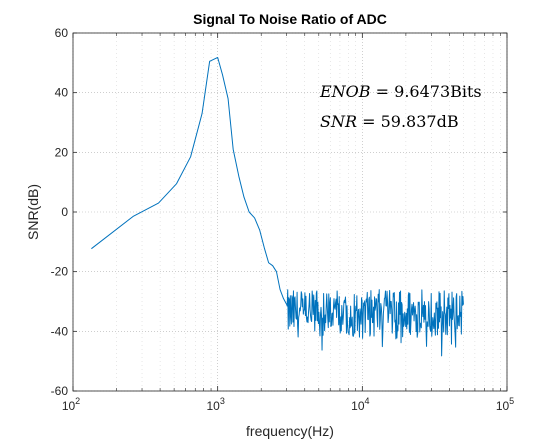  I want to click on x-tick-label: 10⁵, so click(505, 404).